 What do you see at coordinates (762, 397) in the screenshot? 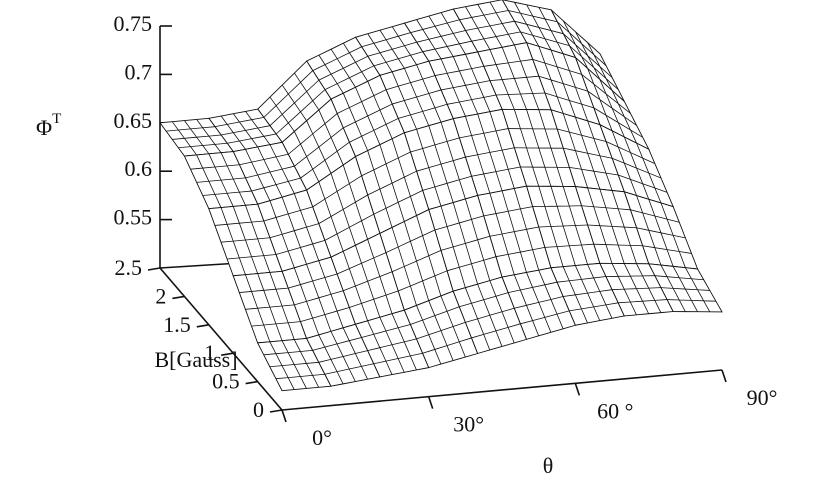
I see `x-tick-label: 90°` at bounding box center [762, 397].